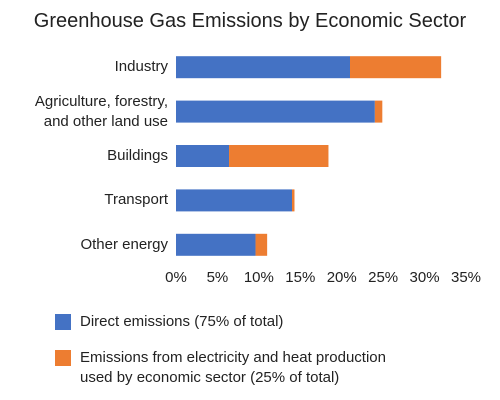 The width and height of the screenshot is (500, 400). I want to click on x-tick-label: 10%, so click(258, 277).